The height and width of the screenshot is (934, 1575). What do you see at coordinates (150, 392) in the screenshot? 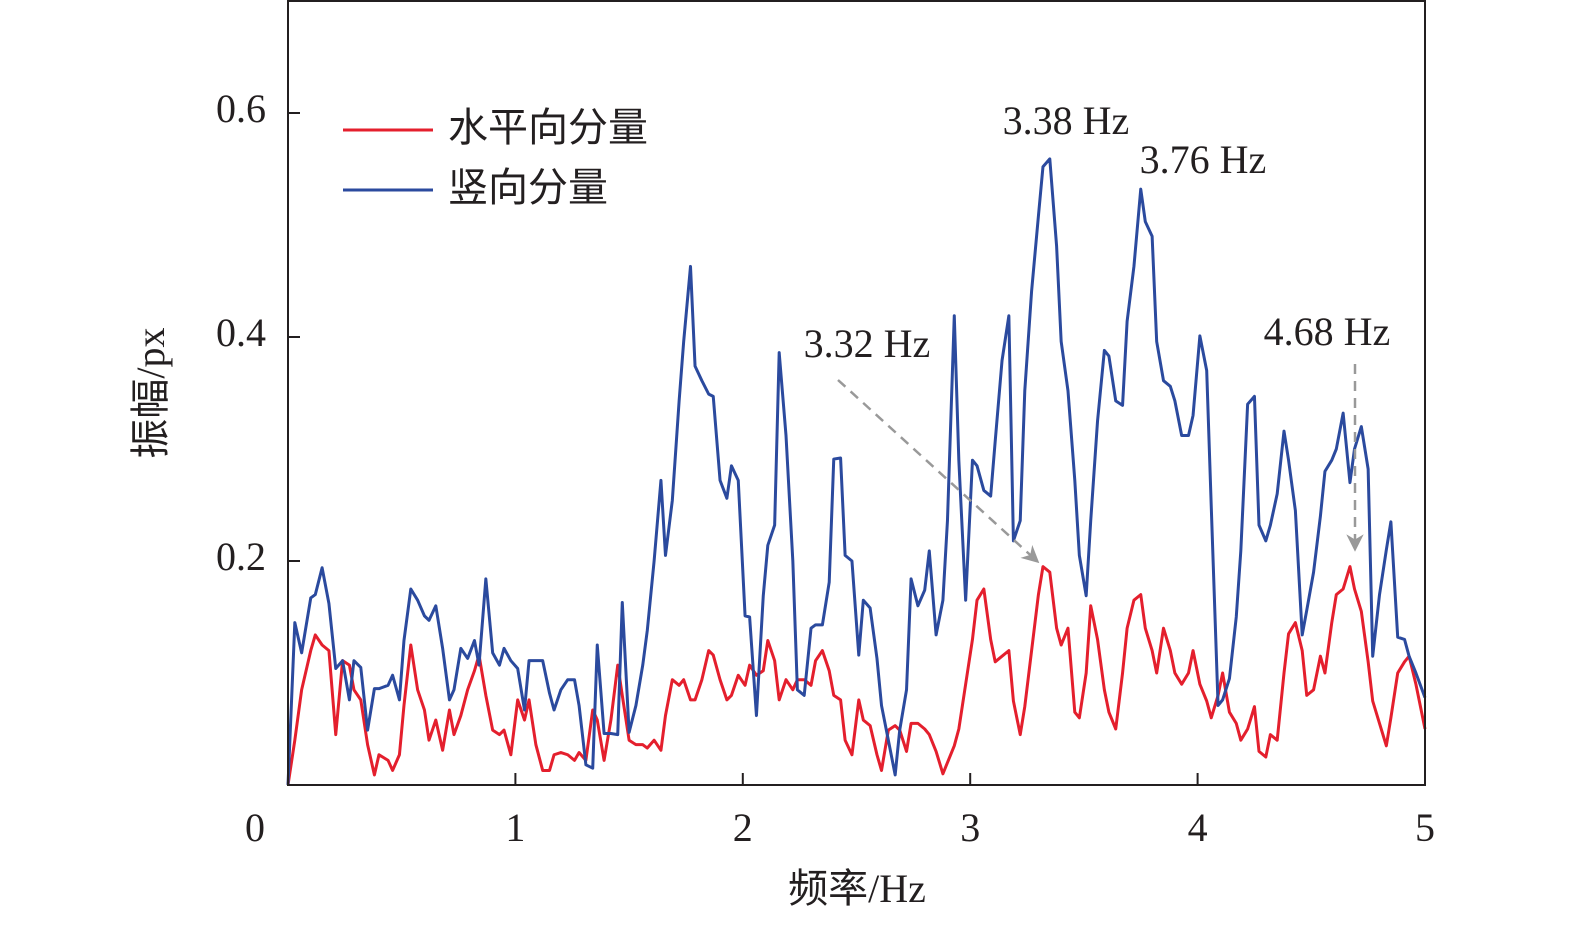
I see `y-axis-label: 振幅/px` at bounding box center [150, 392].